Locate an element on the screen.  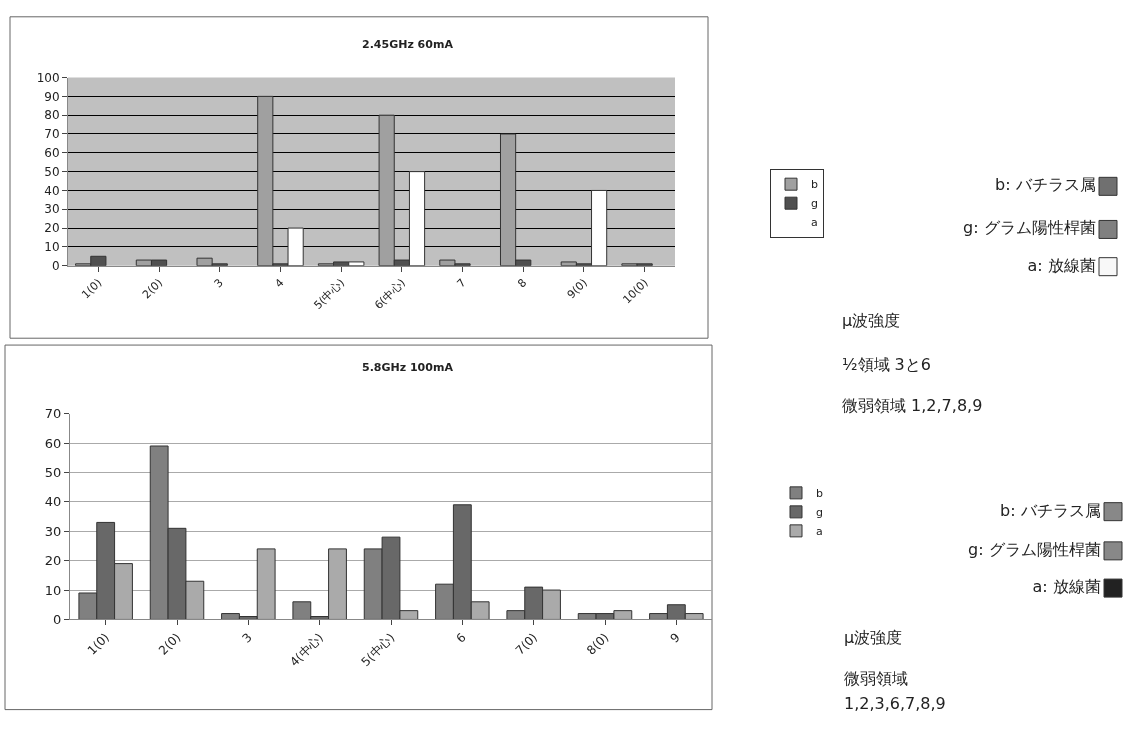
legend-label: a is located at coordinates (819, 532).